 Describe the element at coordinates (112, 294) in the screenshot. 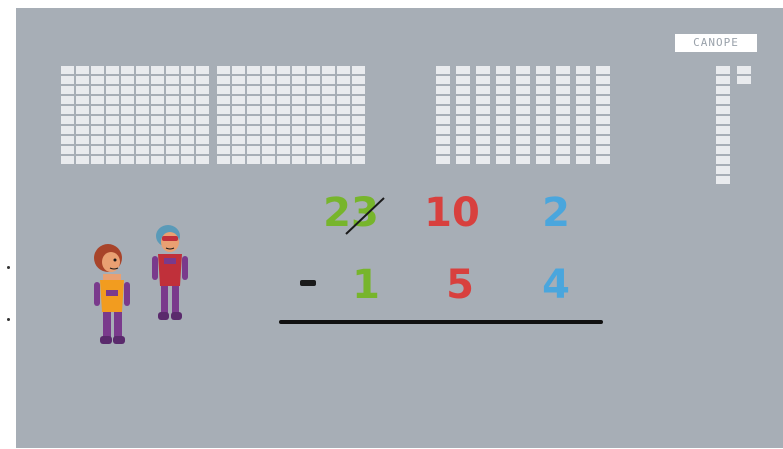

I see `girl-character` at that location.